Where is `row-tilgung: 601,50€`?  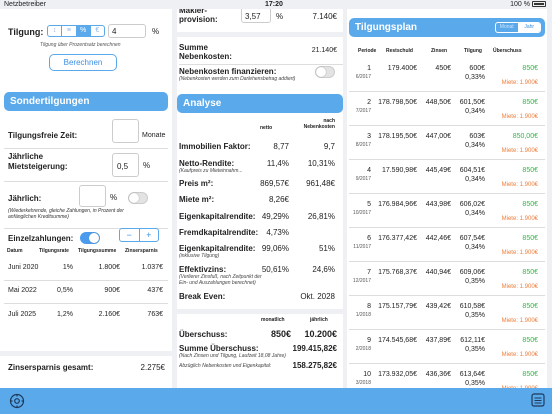 row-tilgung: 601,50€ is located at coordinates (472, 102).